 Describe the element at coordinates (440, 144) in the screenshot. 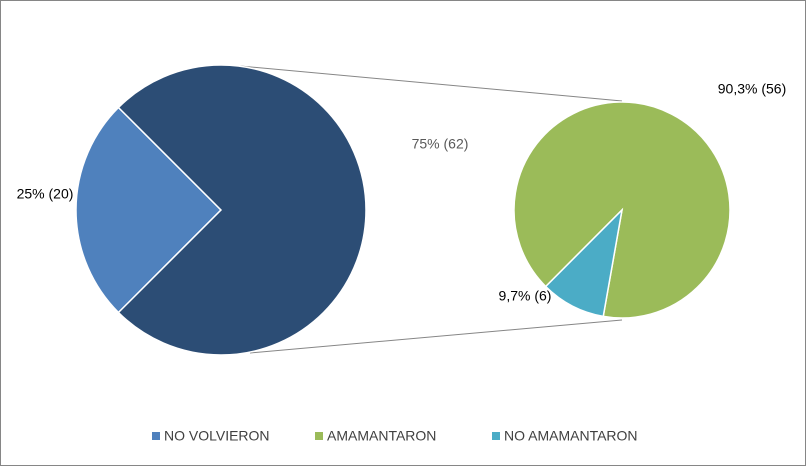

I see `data-label: 75% (62)` at that location.